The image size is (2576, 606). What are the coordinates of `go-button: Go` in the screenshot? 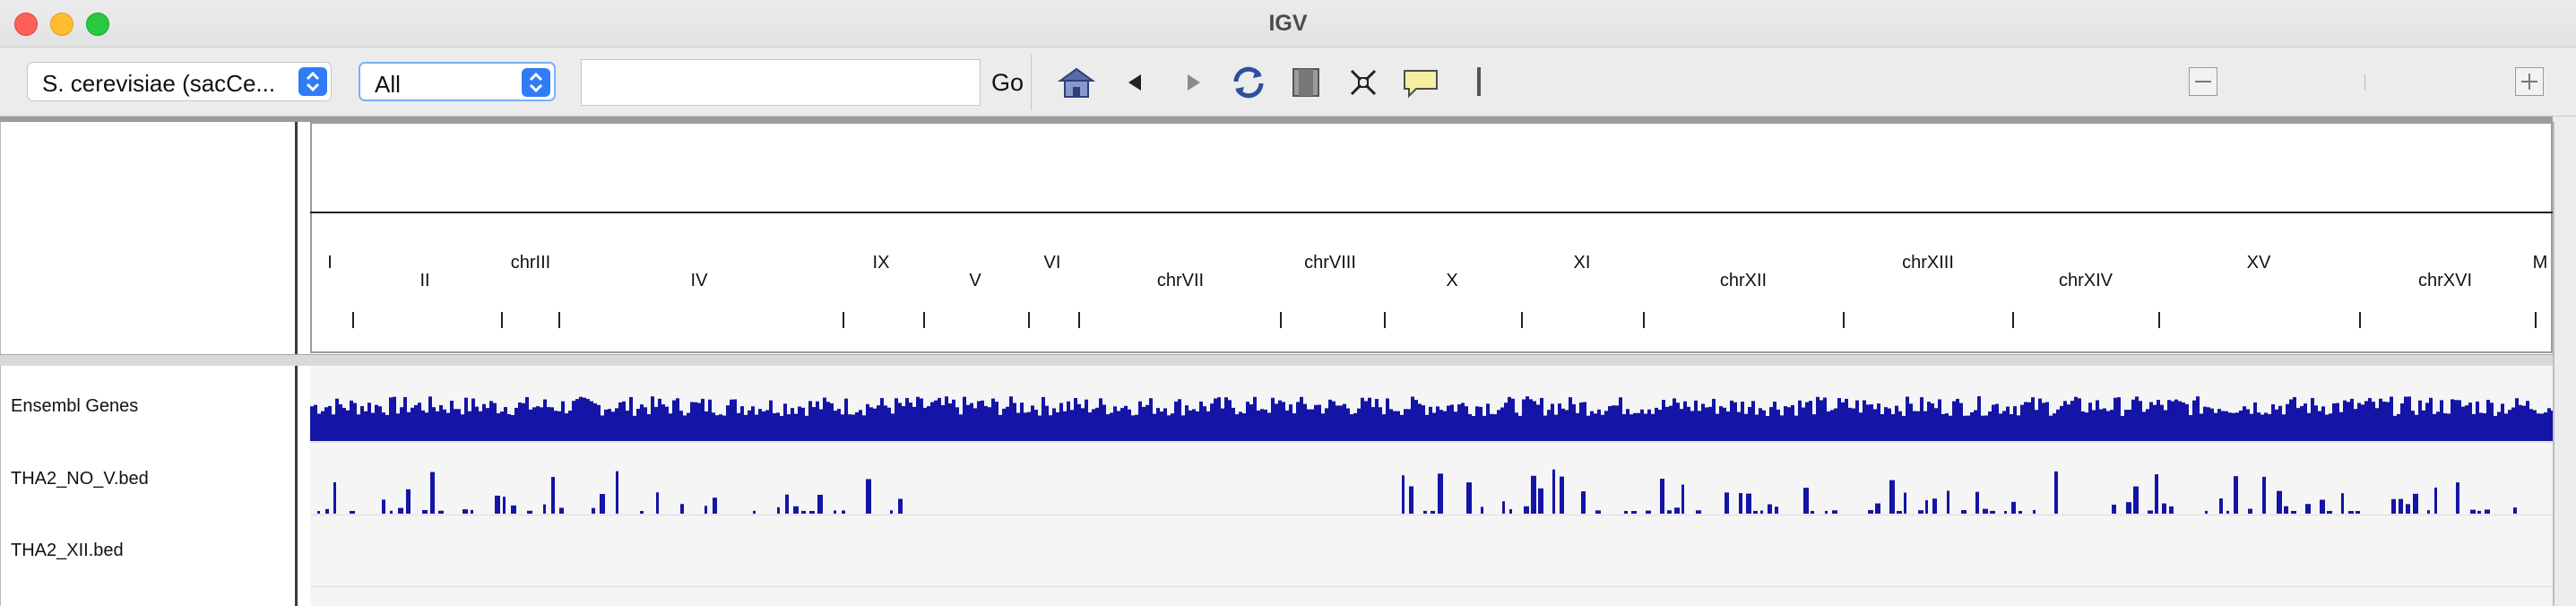 It's located at (1007, 82).